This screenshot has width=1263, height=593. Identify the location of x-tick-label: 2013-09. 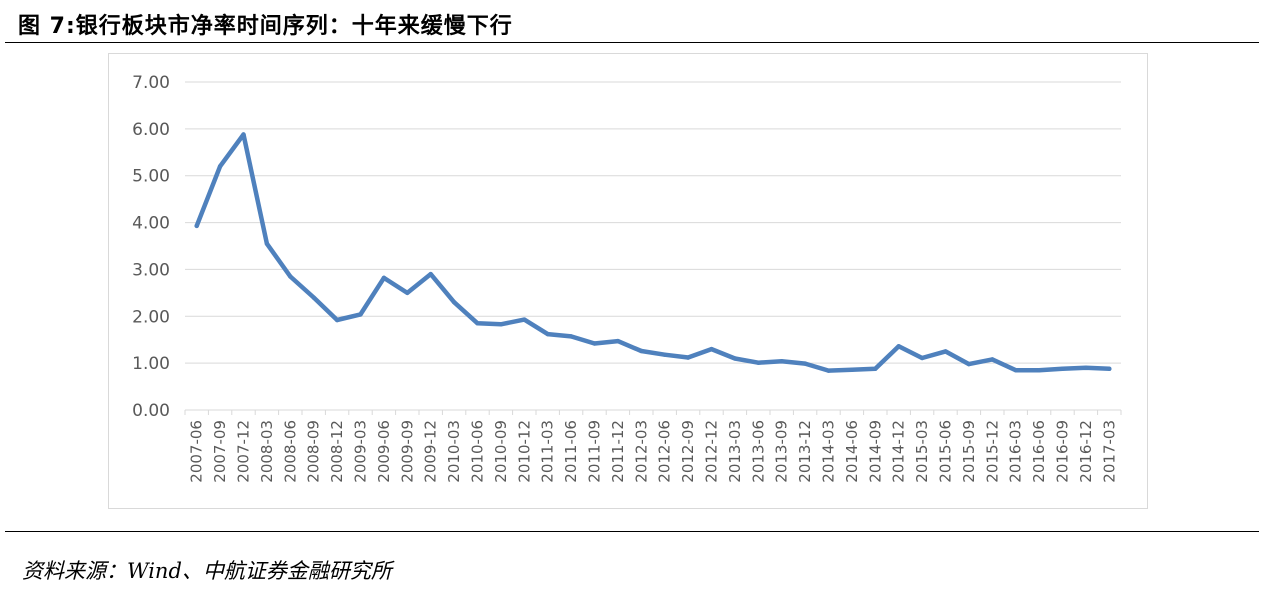
(782, 451).